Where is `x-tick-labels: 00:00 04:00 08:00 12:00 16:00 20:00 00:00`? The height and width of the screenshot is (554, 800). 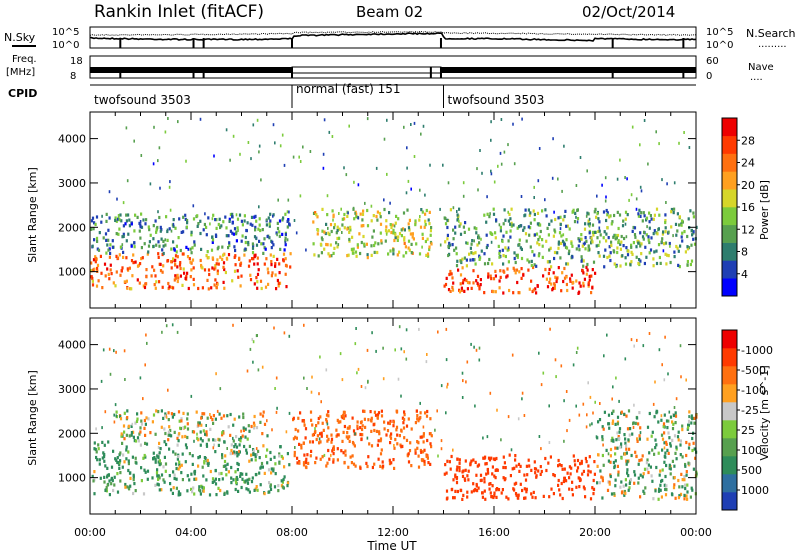 x-tick-labels: 00:00 04:00 08:00 12:00 16:00 20:00 00:00 is located at coordinates (393, 532).